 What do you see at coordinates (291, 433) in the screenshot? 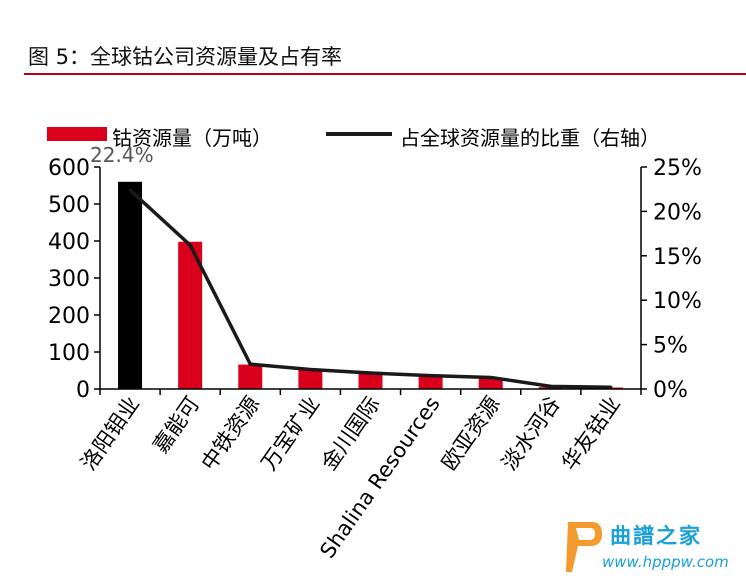
I see `x-tick-label: 万宝矿业` at bounding box center [291, 433].